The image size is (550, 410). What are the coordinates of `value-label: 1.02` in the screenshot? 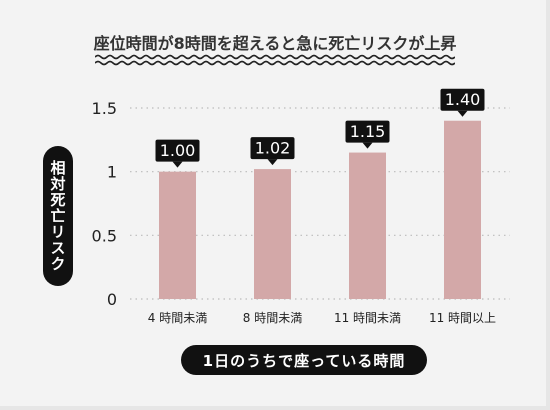 It's located at (273, 148).